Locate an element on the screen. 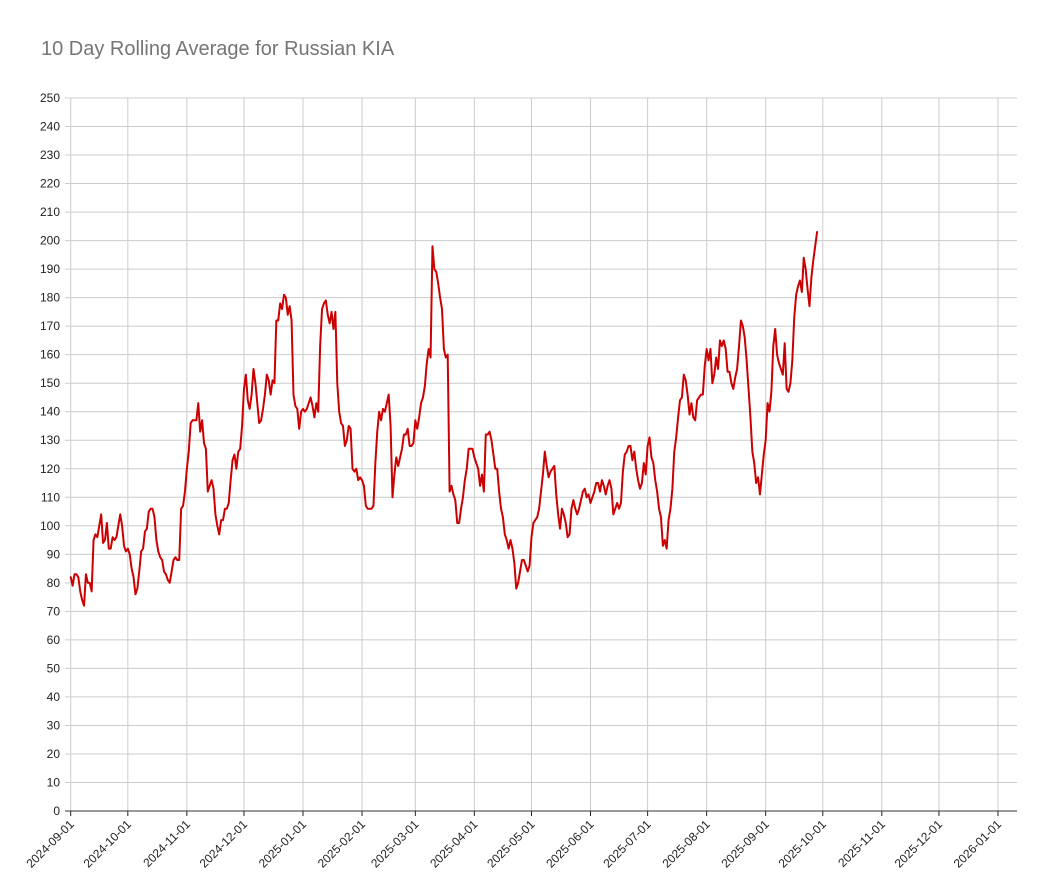  y-tick-label: 140 is located at coordinates (50, 412).